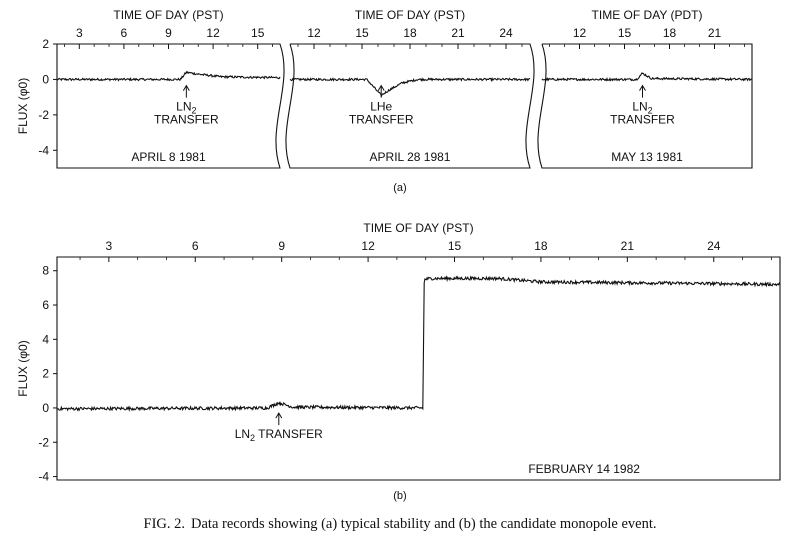 The height and width of the screenshot is (546, 800). Describe the element at coordinates (399, 496) in the screenshot. I see `panel-label-b: (b)` at that location.